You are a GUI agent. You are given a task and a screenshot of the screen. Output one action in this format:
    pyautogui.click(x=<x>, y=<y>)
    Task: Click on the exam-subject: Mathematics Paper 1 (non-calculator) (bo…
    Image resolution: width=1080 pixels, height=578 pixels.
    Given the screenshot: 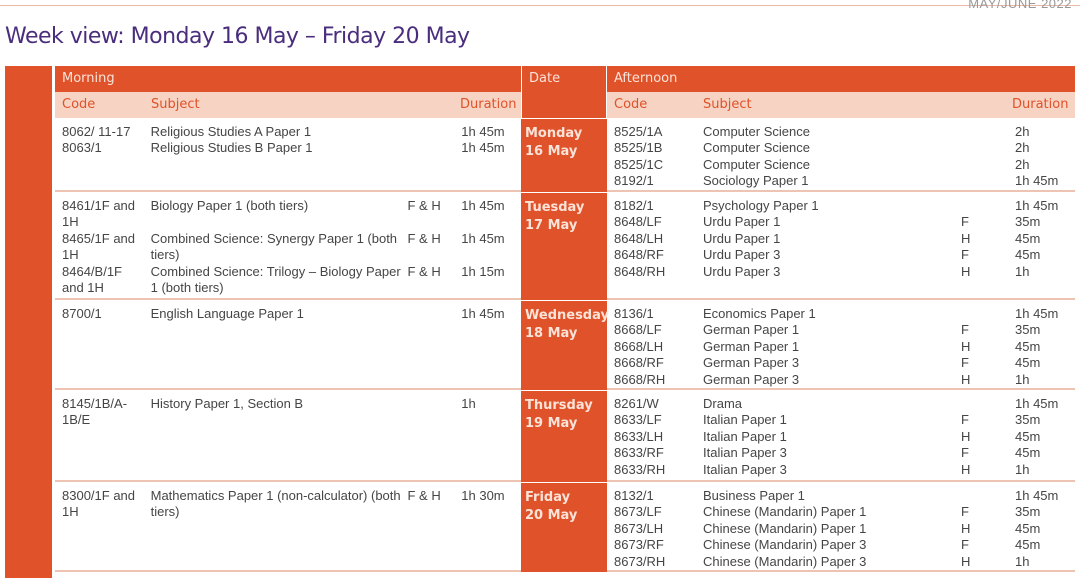 What is the action you would take?
    pyautogui.click(x=275, y=504)
    